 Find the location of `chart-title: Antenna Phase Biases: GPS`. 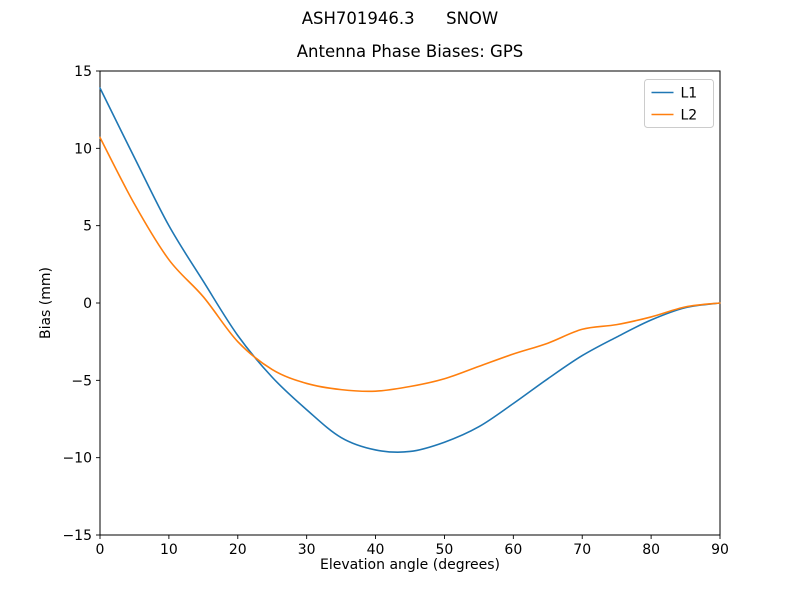

chart-title: Antenna Phase Biases: GPS is located at coordinates (410, 51).